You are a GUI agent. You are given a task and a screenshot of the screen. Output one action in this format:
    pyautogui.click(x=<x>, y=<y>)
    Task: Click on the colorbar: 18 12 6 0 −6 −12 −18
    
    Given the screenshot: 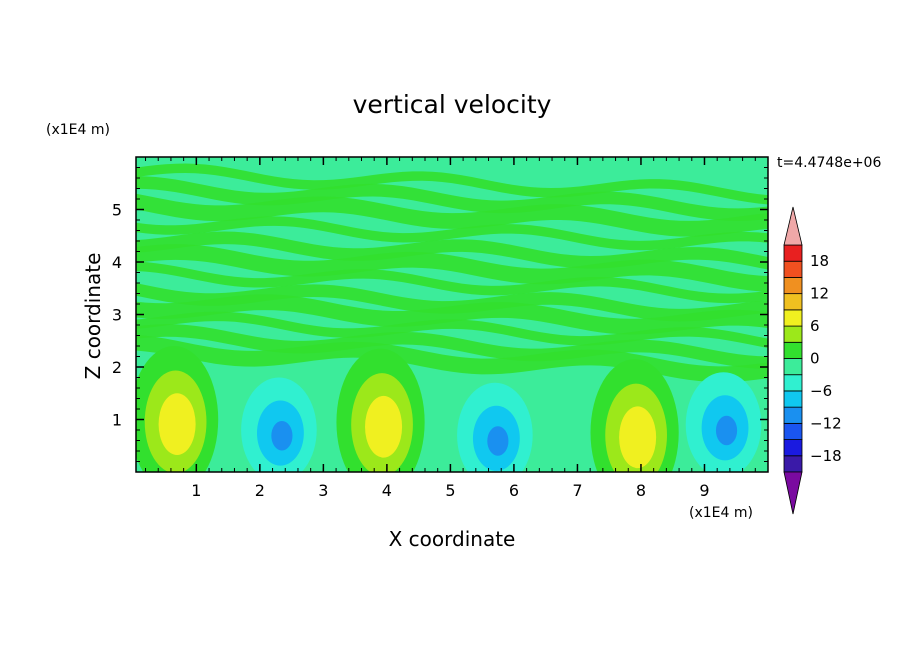 What is the action you would take?
    pyautogui.click(x=812, y=360)
    